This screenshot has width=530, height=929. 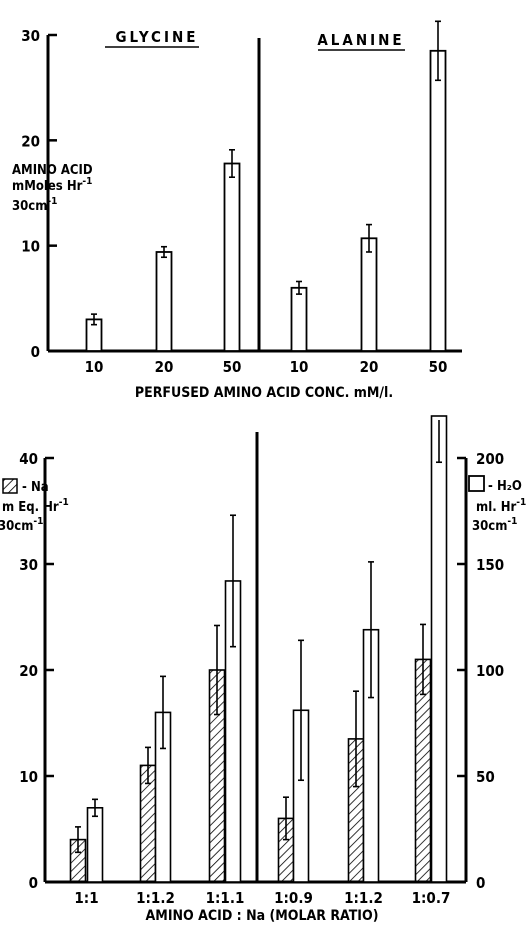 I want to click on top-ylabel-line2: mMoles Hr-1, so click(x=52, y=185).